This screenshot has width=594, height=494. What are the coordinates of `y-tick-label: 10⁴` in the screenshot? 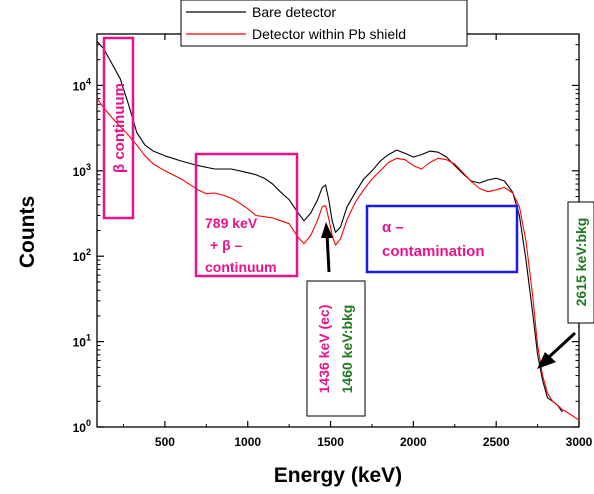 It's located at (82, 84).